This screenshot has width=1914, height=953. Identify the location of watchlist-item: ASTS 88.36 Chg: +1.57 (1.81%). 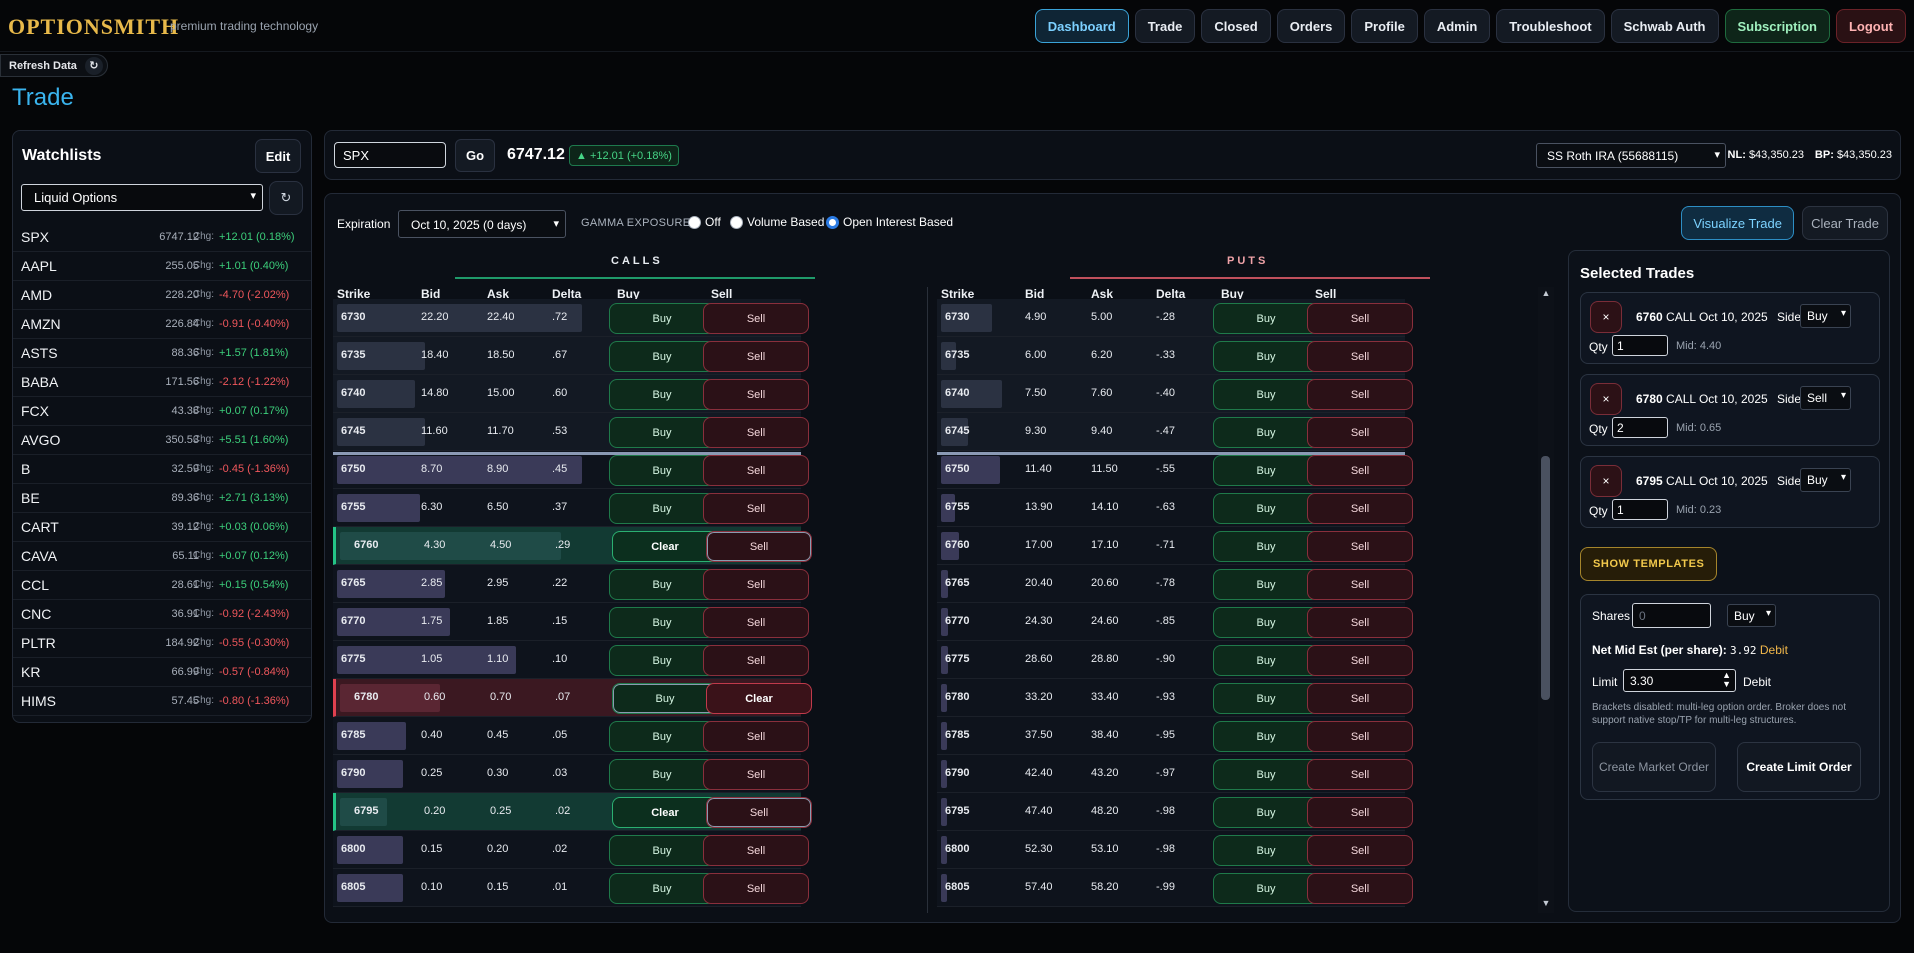
(162, 353).